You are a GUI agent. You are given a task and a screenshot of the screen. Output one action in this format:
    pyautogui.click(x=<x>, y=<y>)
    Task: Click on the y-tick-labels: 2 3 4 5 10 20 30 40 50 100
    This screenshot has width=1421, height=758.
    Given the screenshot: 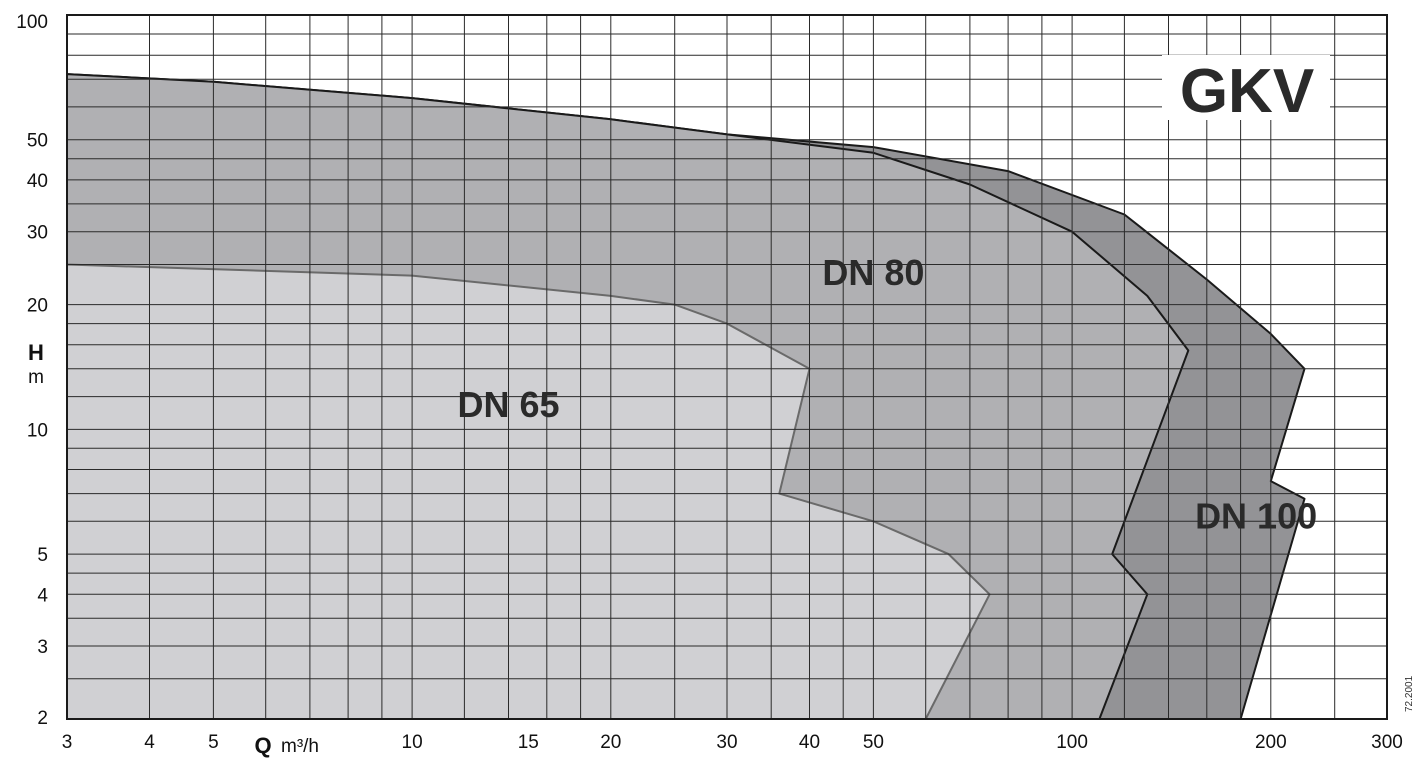 What is the action you would take?
    pyautogui.click(x=32, y=370)
    